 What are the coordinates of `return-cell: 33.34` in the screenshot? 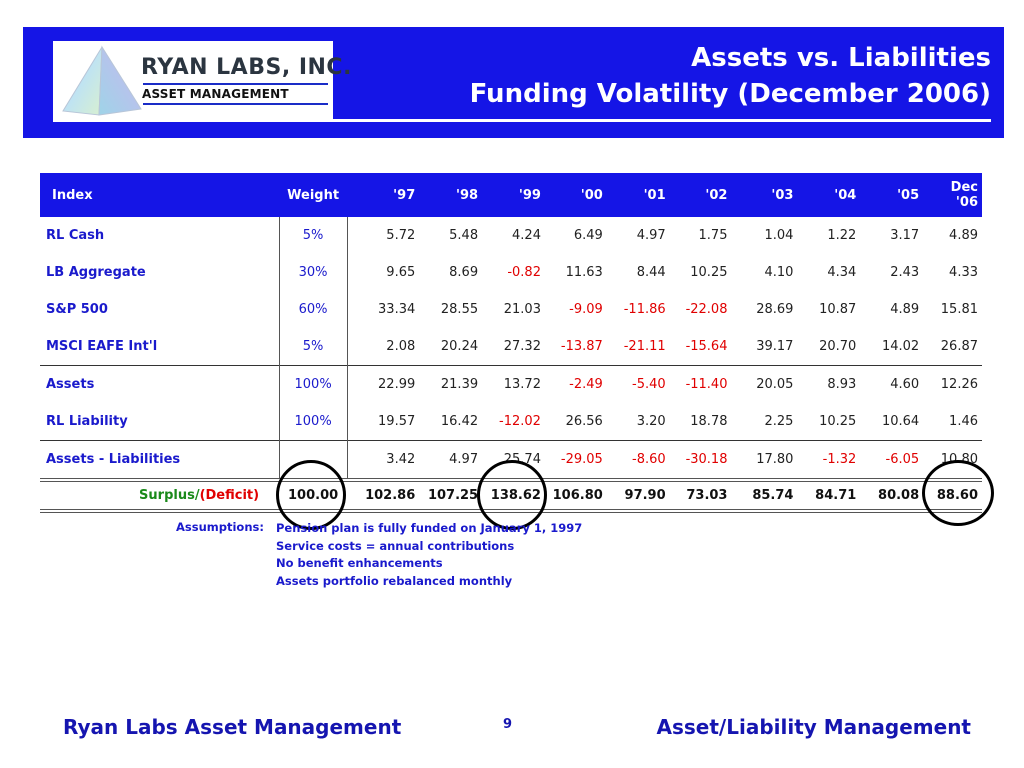 It's located at (397, 309).